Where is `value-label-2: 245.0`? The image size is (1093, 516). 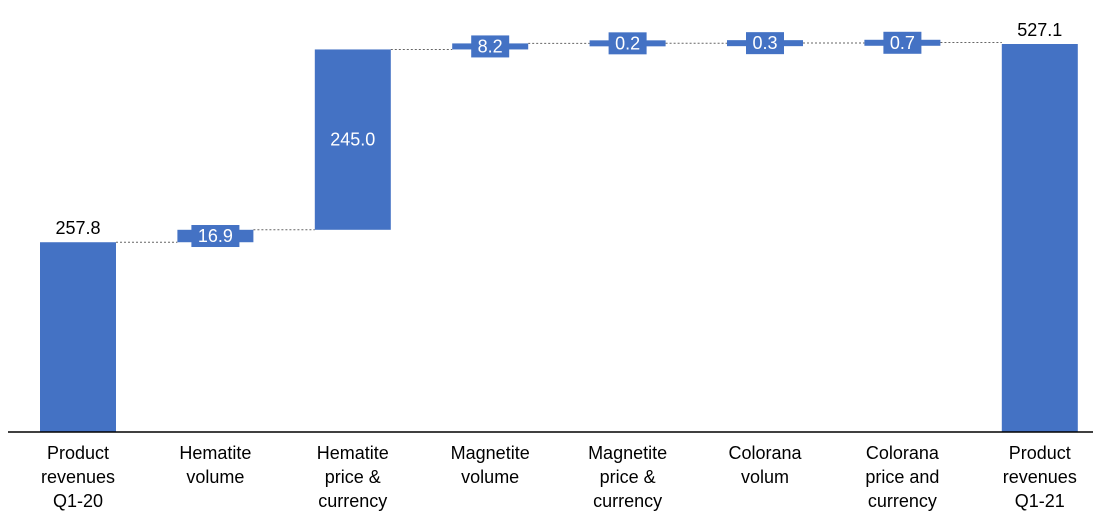
value-label-2: 245.0 is located at coordinates (352, 140).